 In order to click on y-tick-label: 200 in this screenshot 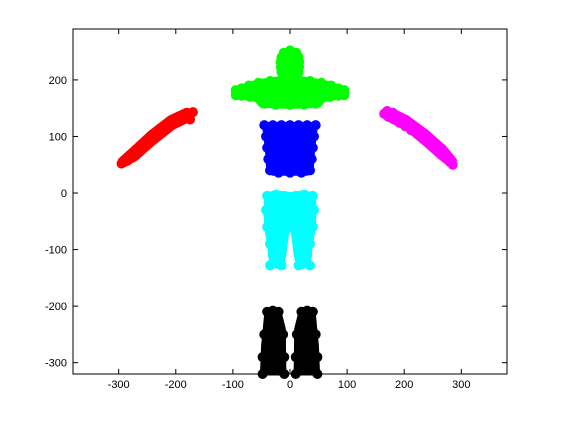, I will do `click(58, 81)`.